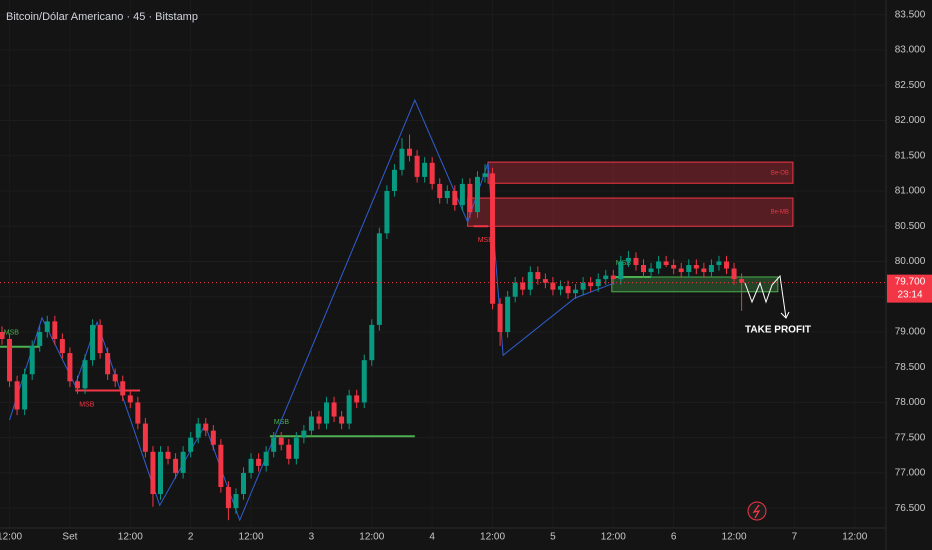 The height and width of the screenshot is (550, 932). Describe the element at coordinates (910, 367) in the screenshot. I see `y-tick-label: 78.500` at that location.